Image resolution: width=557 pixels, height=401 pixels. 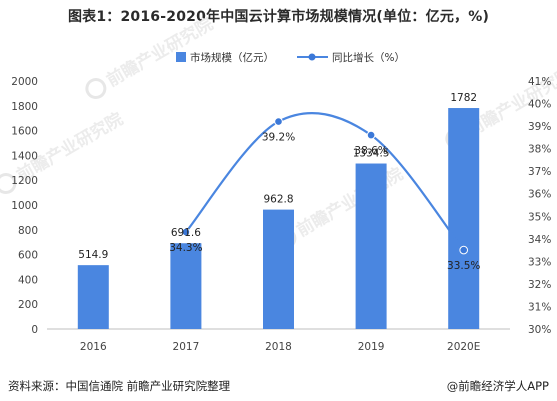 What do you see at coordinates (28, 231) in the screenshot?
I see `y-left-tick-label: 800` at bounding box center [28, 231].